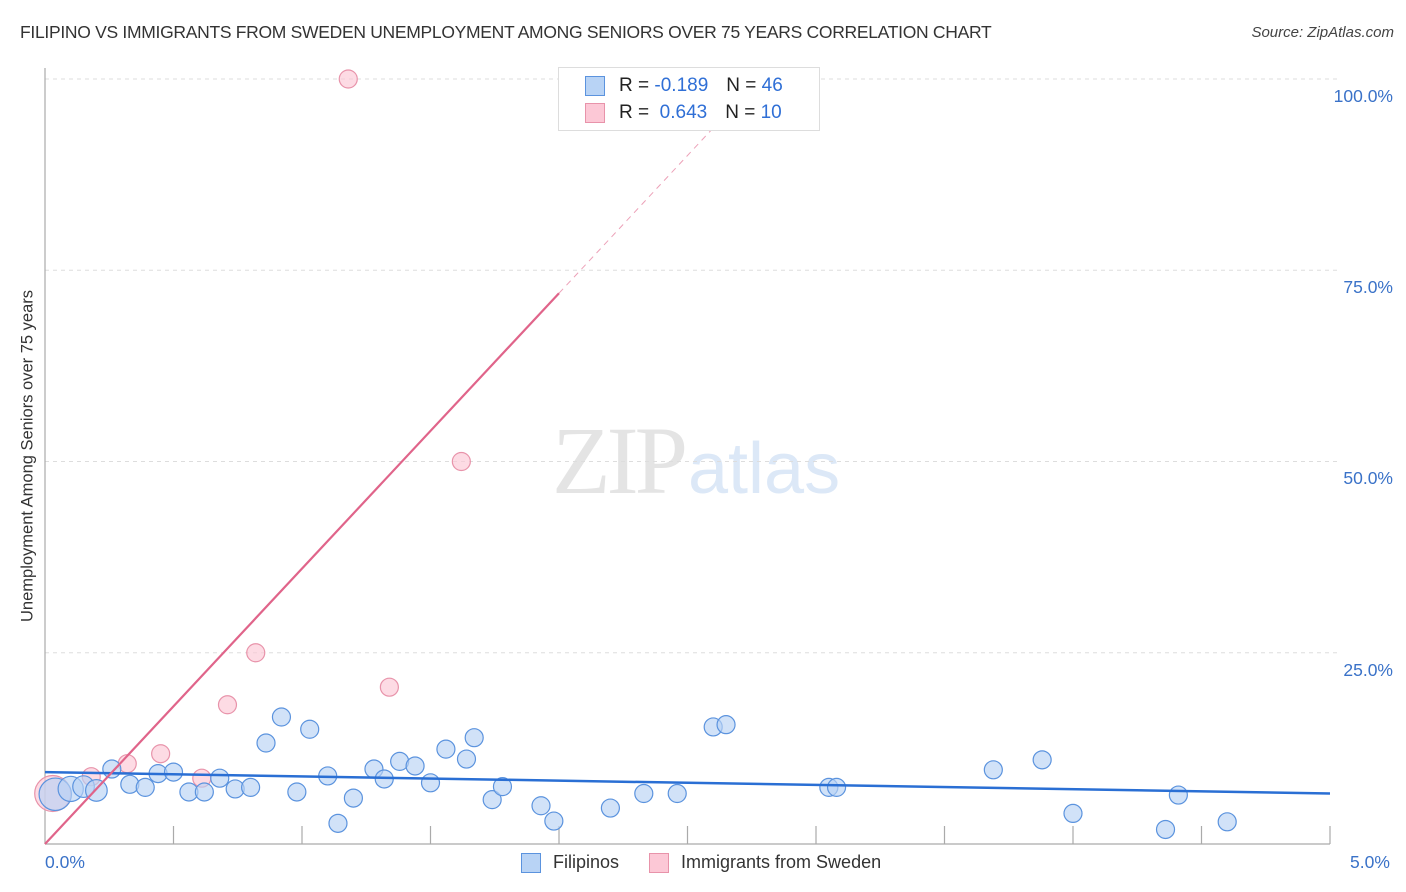 This screenshot has width=1406, height=892. I want to click on y-tick-50: 50.0%, so click(1368, 478).